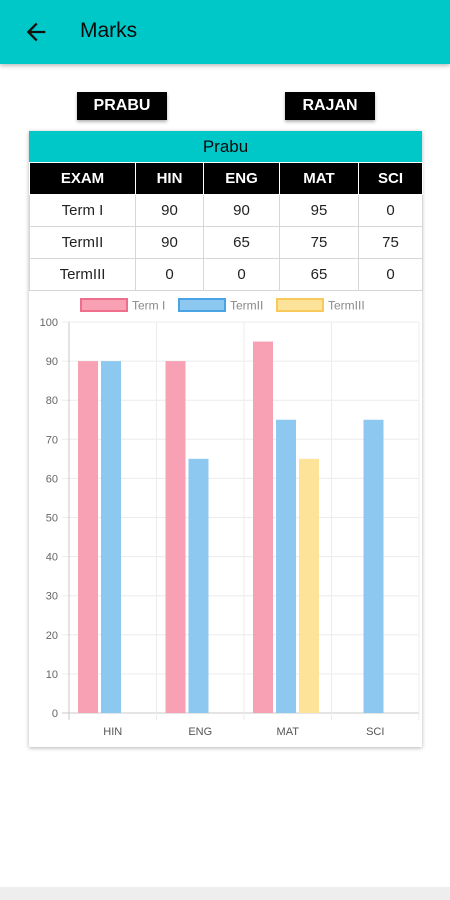 The width and height of the screenshot is (450, 900). What do you see at coordinates (288, 732) in the screenshot?
I see `x-tick-label: MAT` at bounding box center [288, 732].